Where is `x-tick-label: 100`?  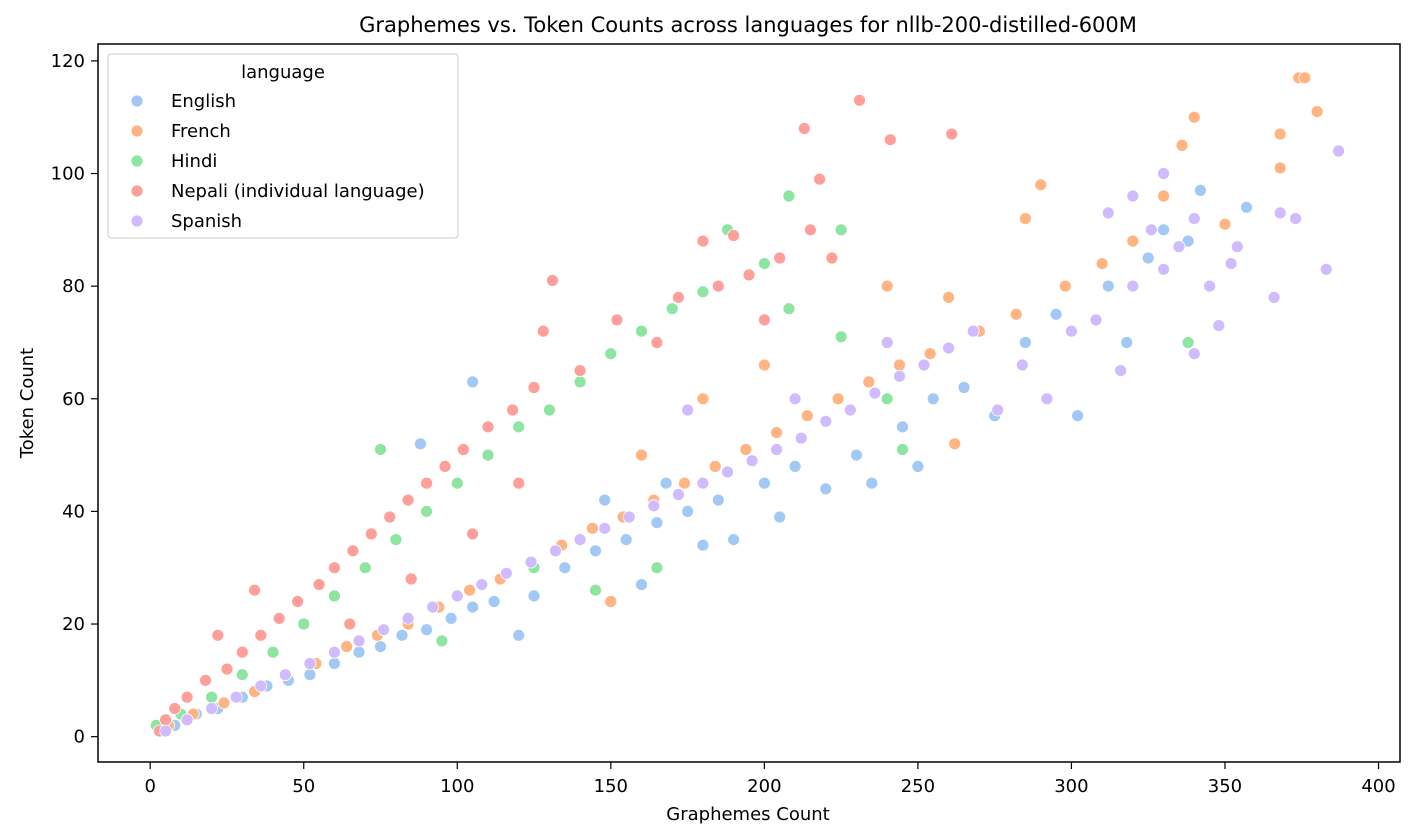
x-tick-label: 100 is located at coordinates (457, 786).